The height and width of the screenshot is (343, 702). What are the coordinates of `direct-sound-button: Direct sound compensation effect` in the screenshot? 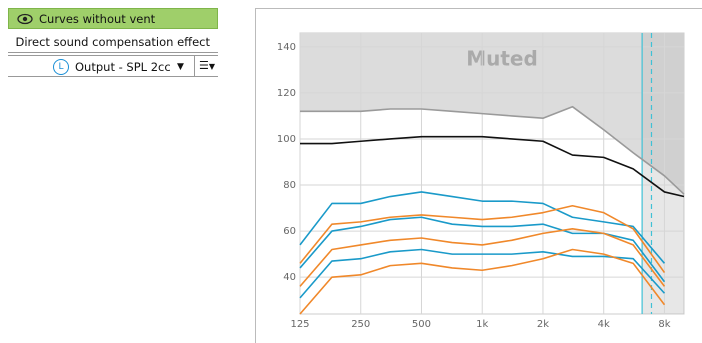 It's located at (113, 42).